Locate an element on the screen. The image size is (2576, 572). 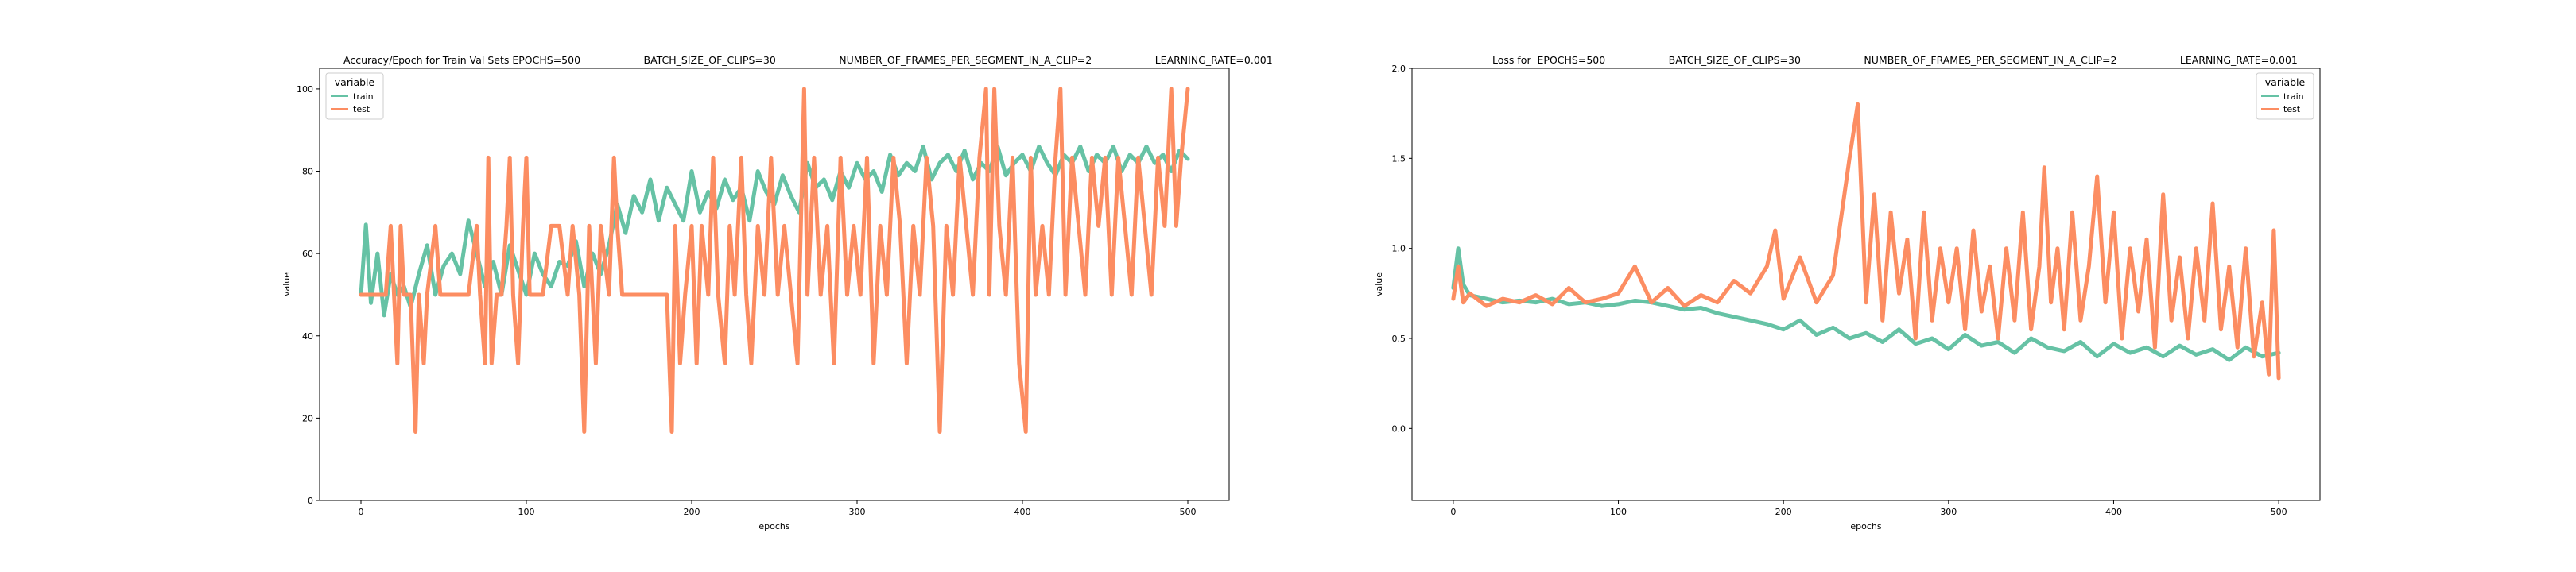
loss-series-train is located at coordinates (1866, 304).